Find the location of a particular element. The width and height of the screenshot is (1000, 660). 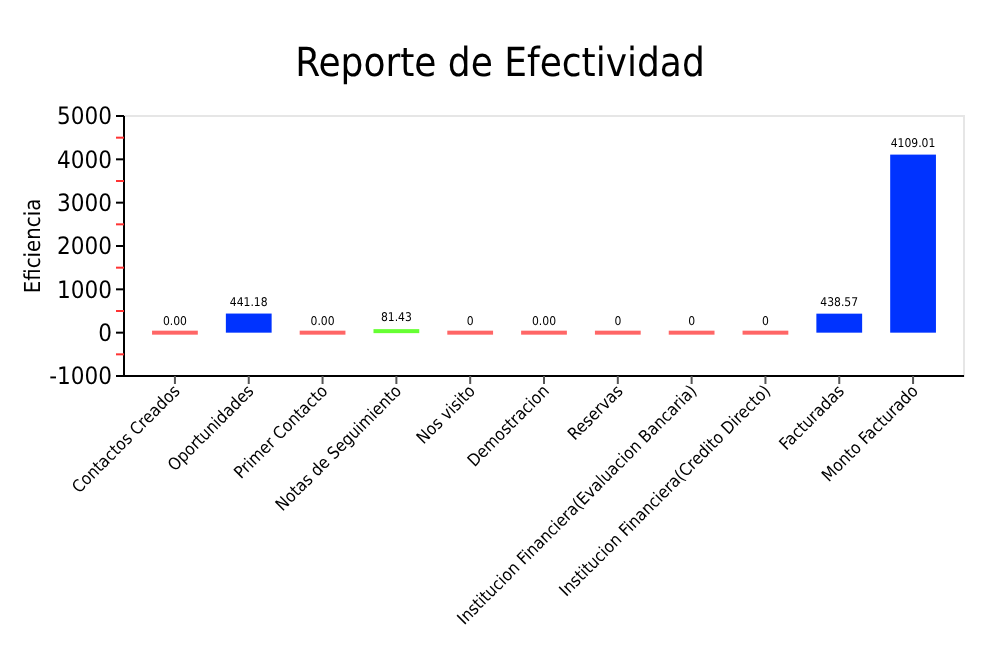

y-tick-label: 4000 is located at coordinates (85, 159).